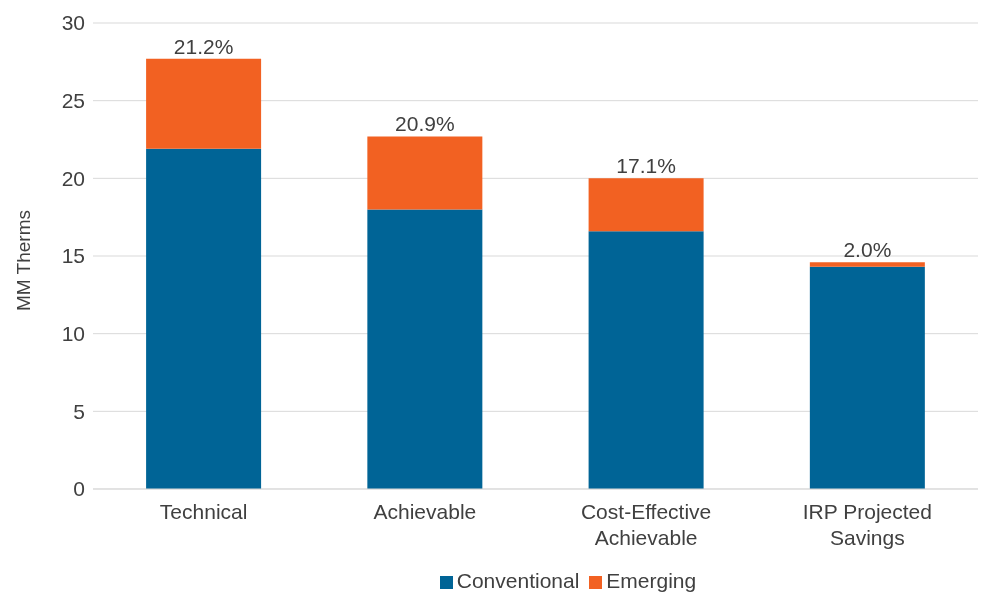  I want to click on x-tick-label: Achievable, so click(425, 511).